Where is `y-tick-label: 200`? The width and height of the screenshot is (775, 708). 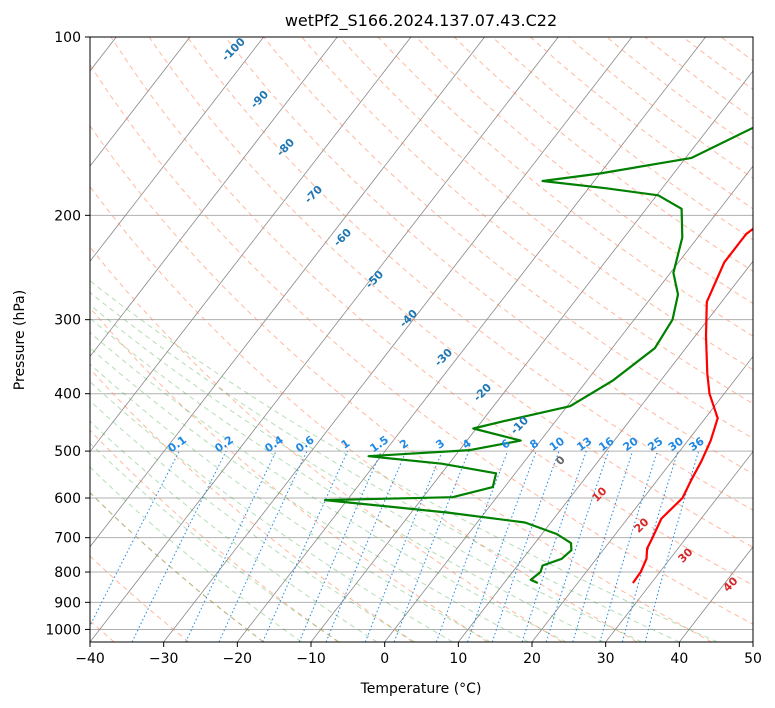
y-tick-label: 200 is located at coordinates (67, 216).